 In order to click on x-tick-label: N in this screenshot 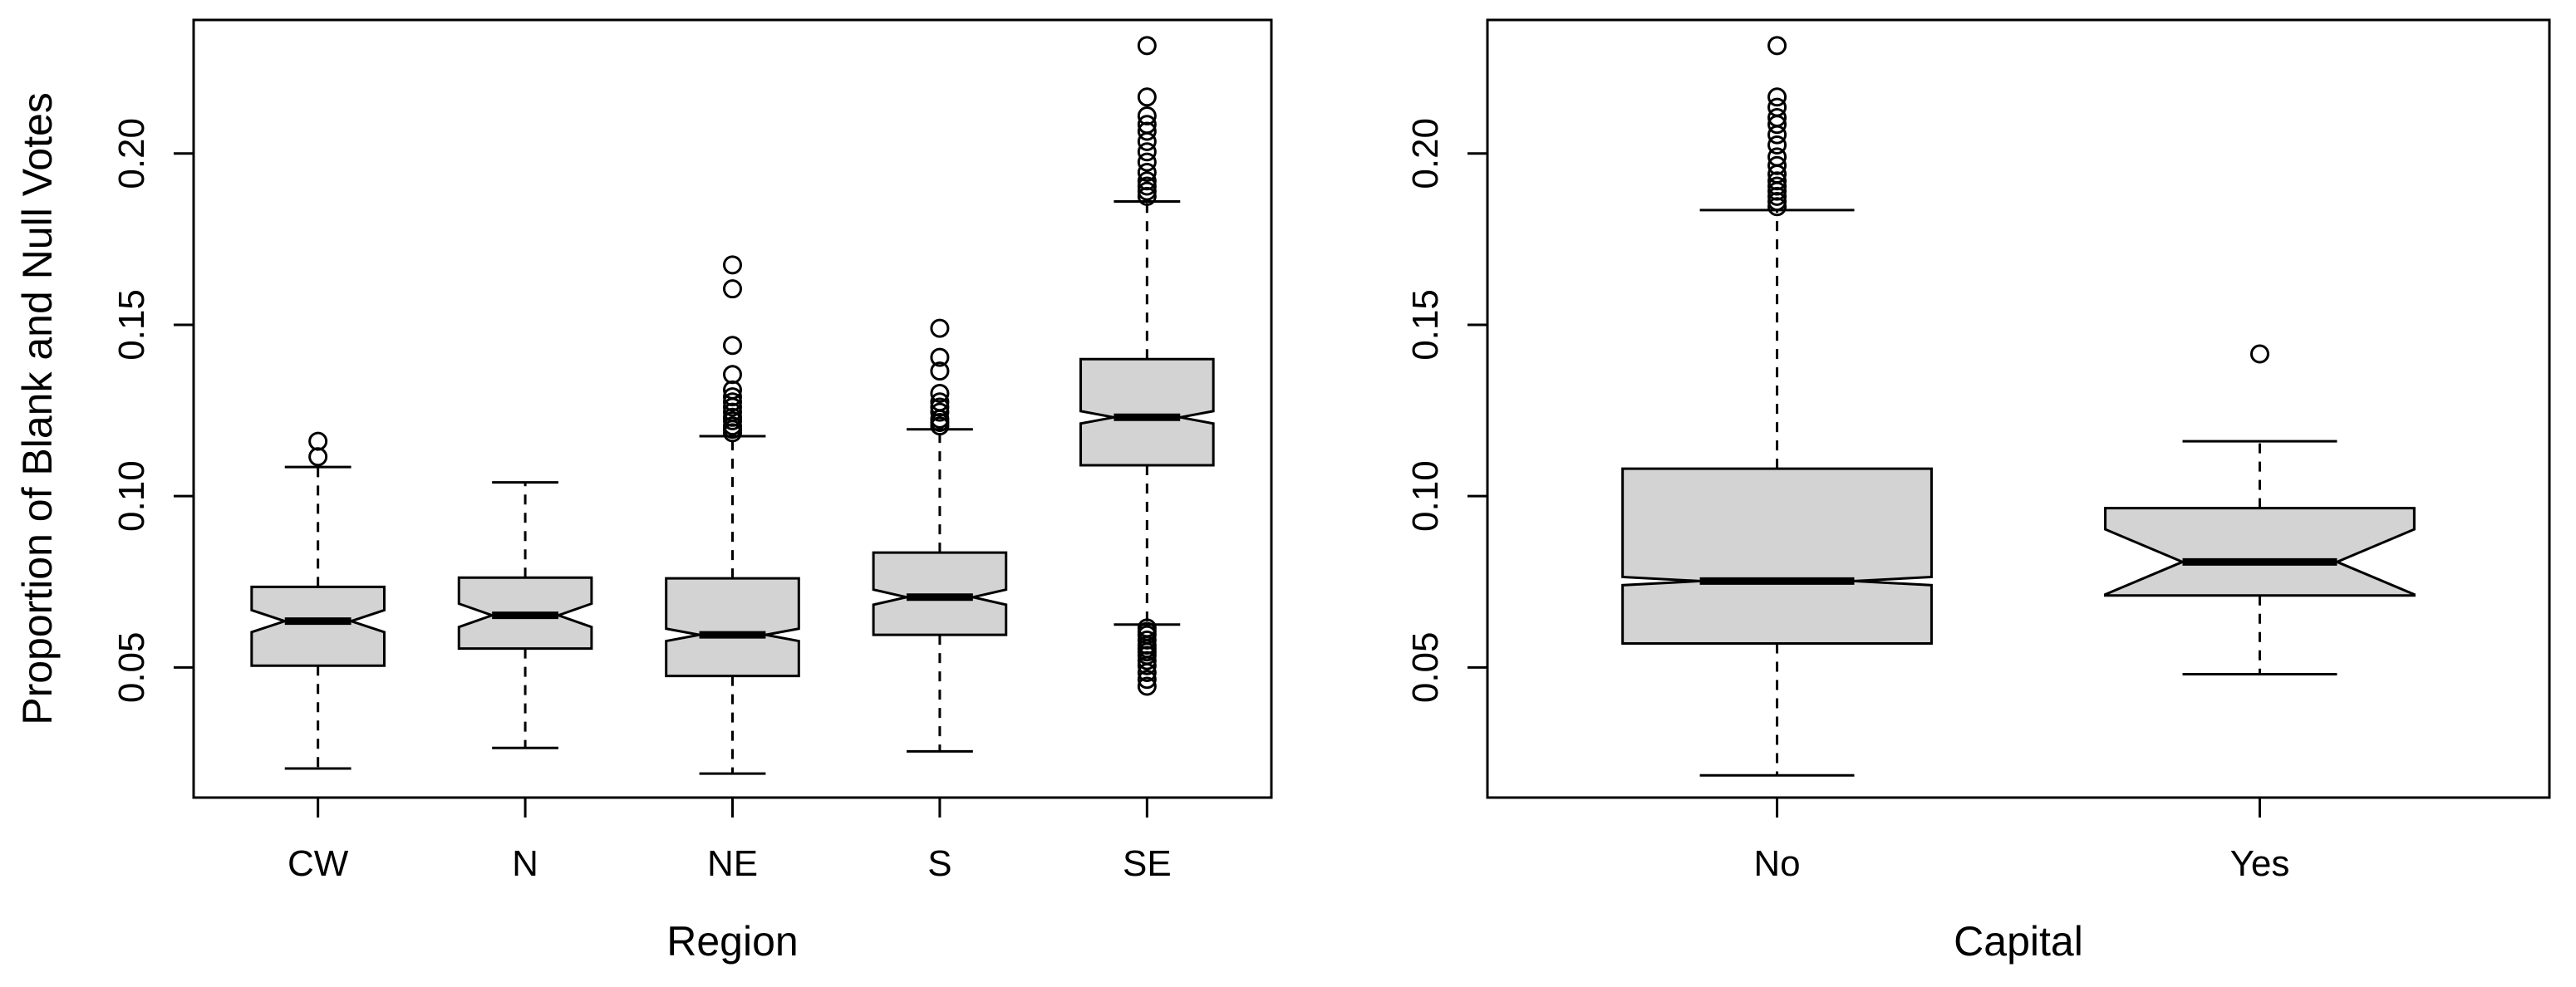, I will do `click(525, 864)`.